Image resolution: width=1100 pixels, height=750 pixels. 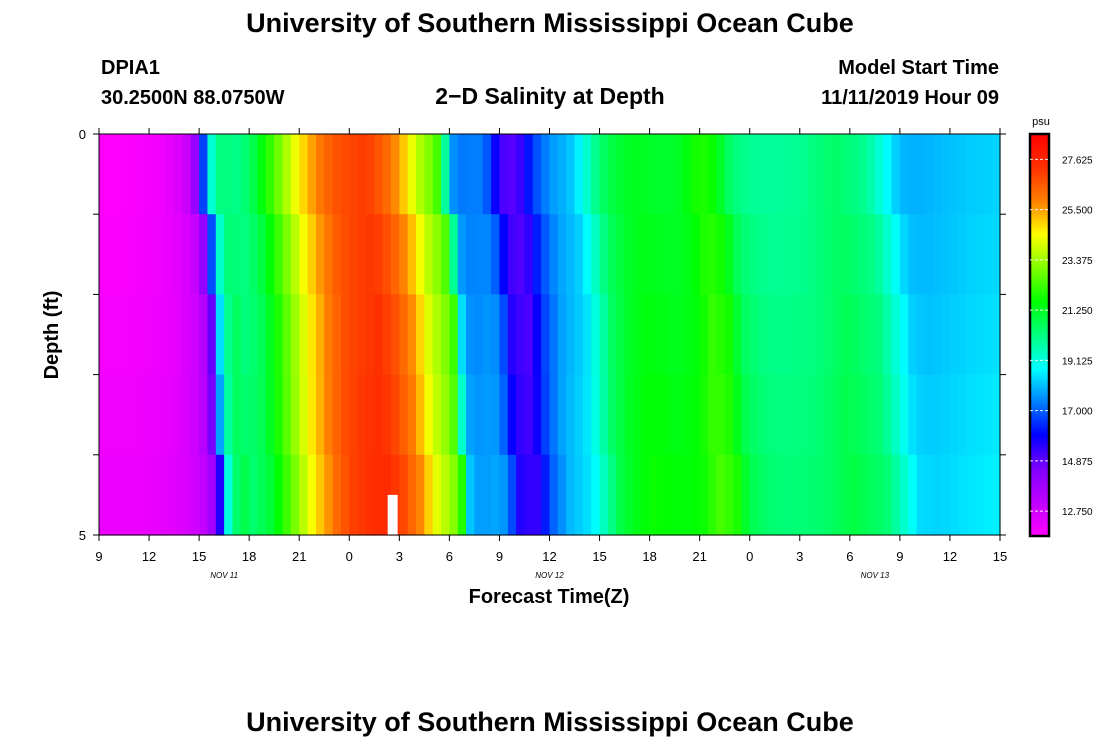 I want to click on colorbar-tick-label: 14.875, so click(x=1077, y=462).